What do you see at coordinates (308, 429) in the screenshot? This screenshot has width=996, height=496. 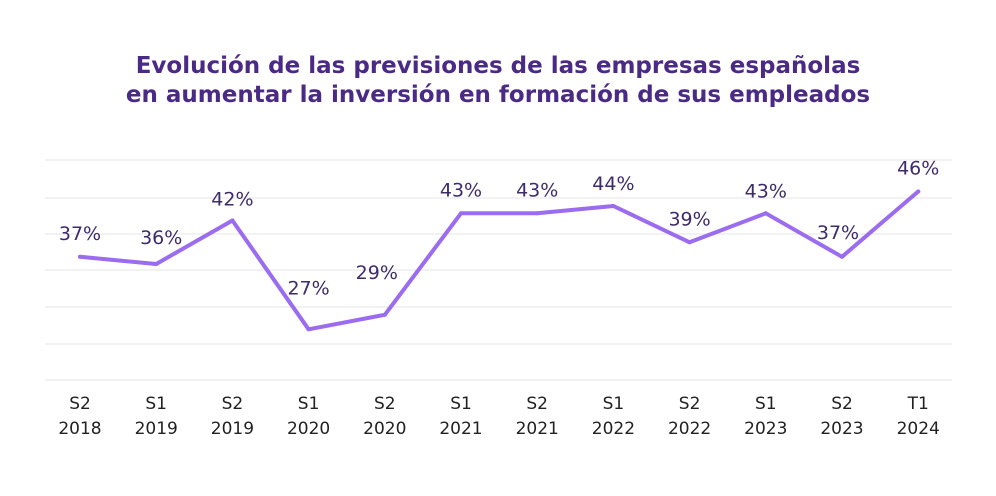 I see `x-tick-label-3-line-2: 2020` at bounding box center [308, 429].